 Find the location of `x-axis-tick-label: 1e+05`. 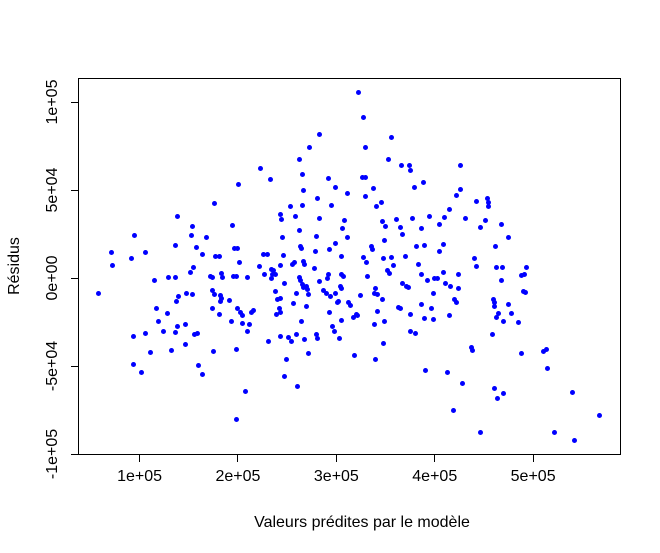

x-axis-tick-label: 1e+05 is located at coordinates (140, 476).